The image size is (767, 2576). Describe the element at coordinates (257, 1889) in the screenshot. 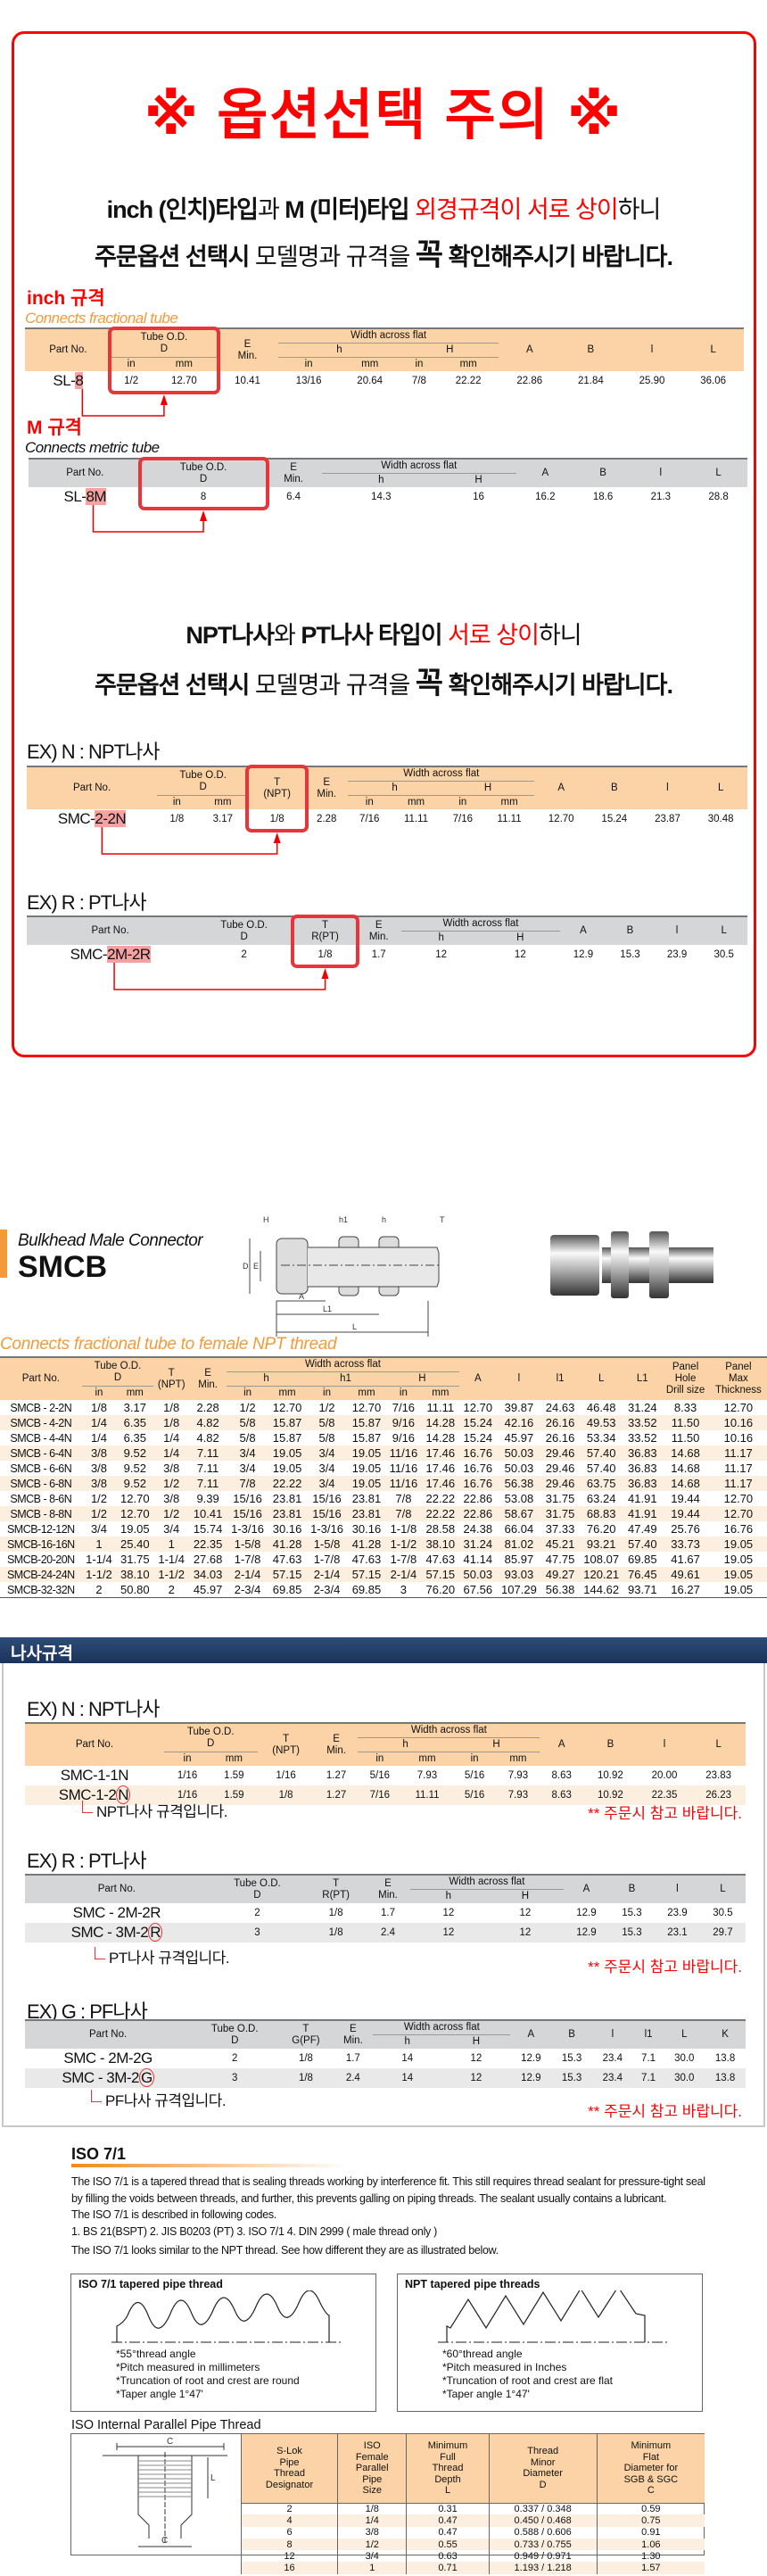

I see `column-header: Tube O.D. D` at that location.